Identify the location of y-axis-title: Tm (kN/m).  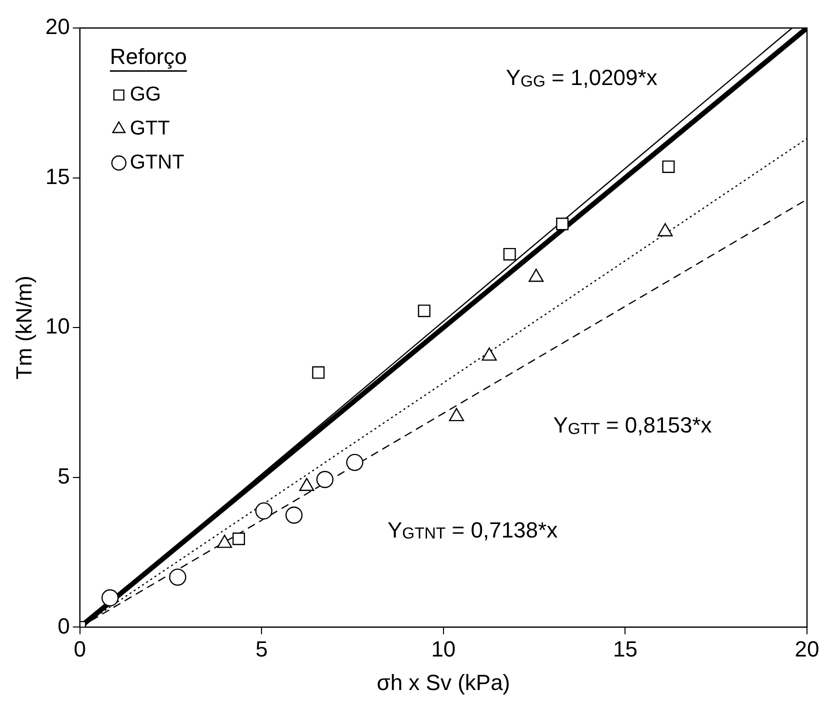
(23, 328).